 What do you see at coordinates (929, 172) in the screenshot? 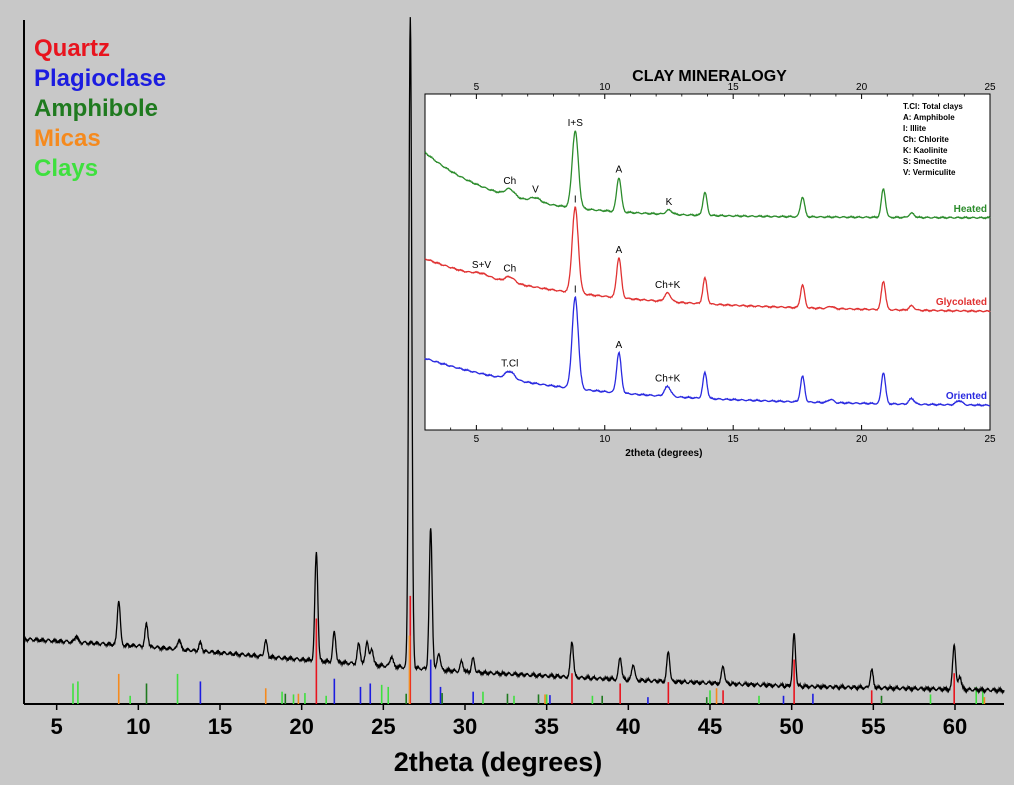
I see `key-item: V: Vermiculite` at bounding box center [929, 172].